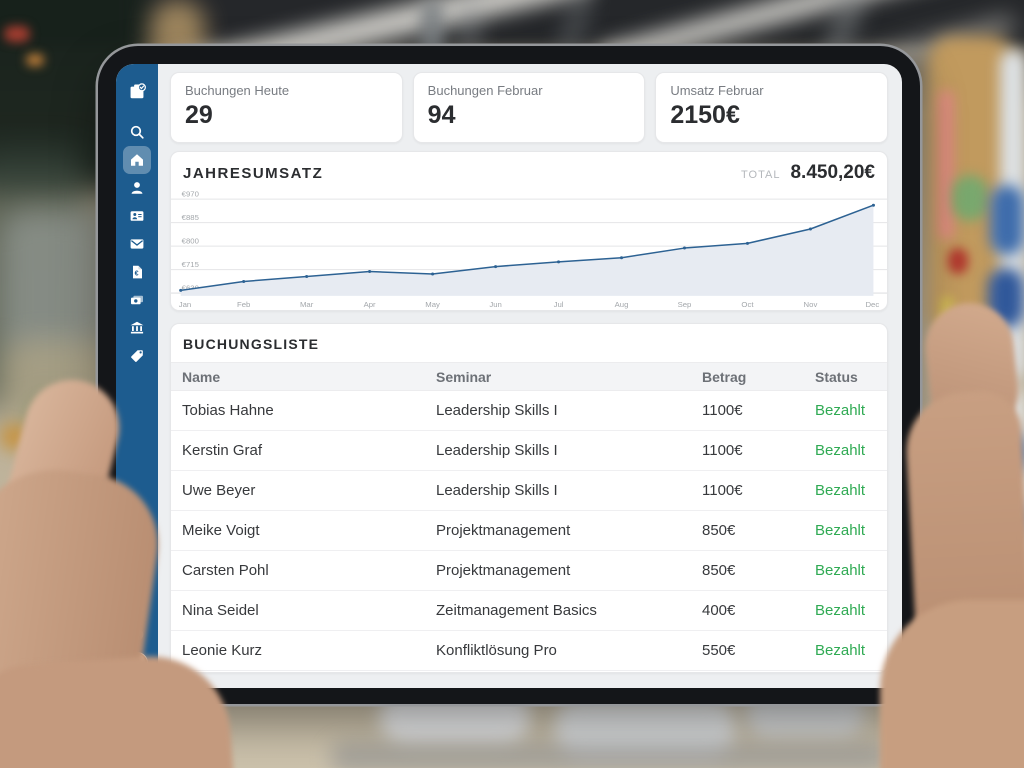 The height and width of the screenshot is (768, 1024). Describe the element at coordinates (610, 755) in the screenshot. I see `bg-floor-shadow` at that location.